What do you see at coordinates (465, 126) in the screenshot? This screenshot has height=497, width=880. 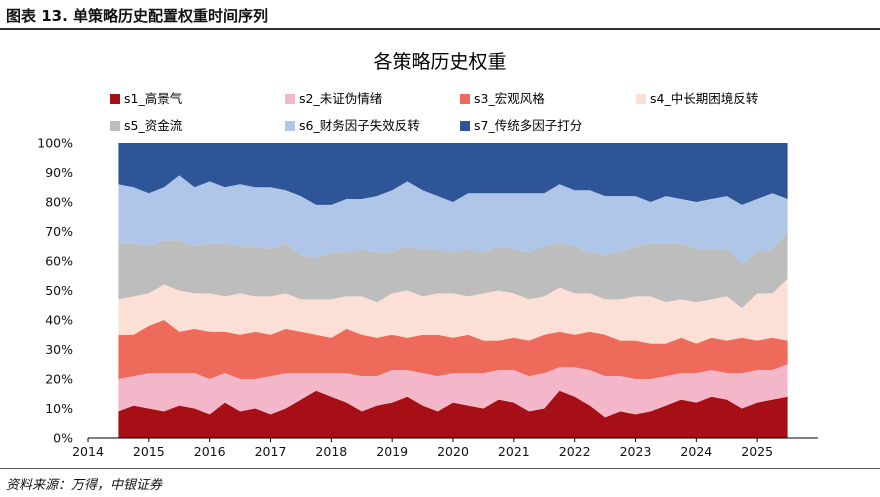 I see `legend-swatch-s7` at bounding box center [465, 126].